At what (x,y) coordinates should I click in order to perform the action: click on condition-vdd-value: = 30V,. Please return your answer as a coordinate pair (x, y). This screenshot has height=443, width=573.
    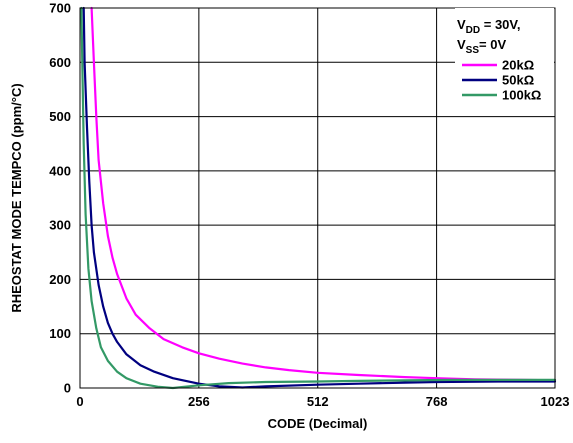
    Looking at the image, I should click on (500, 24).